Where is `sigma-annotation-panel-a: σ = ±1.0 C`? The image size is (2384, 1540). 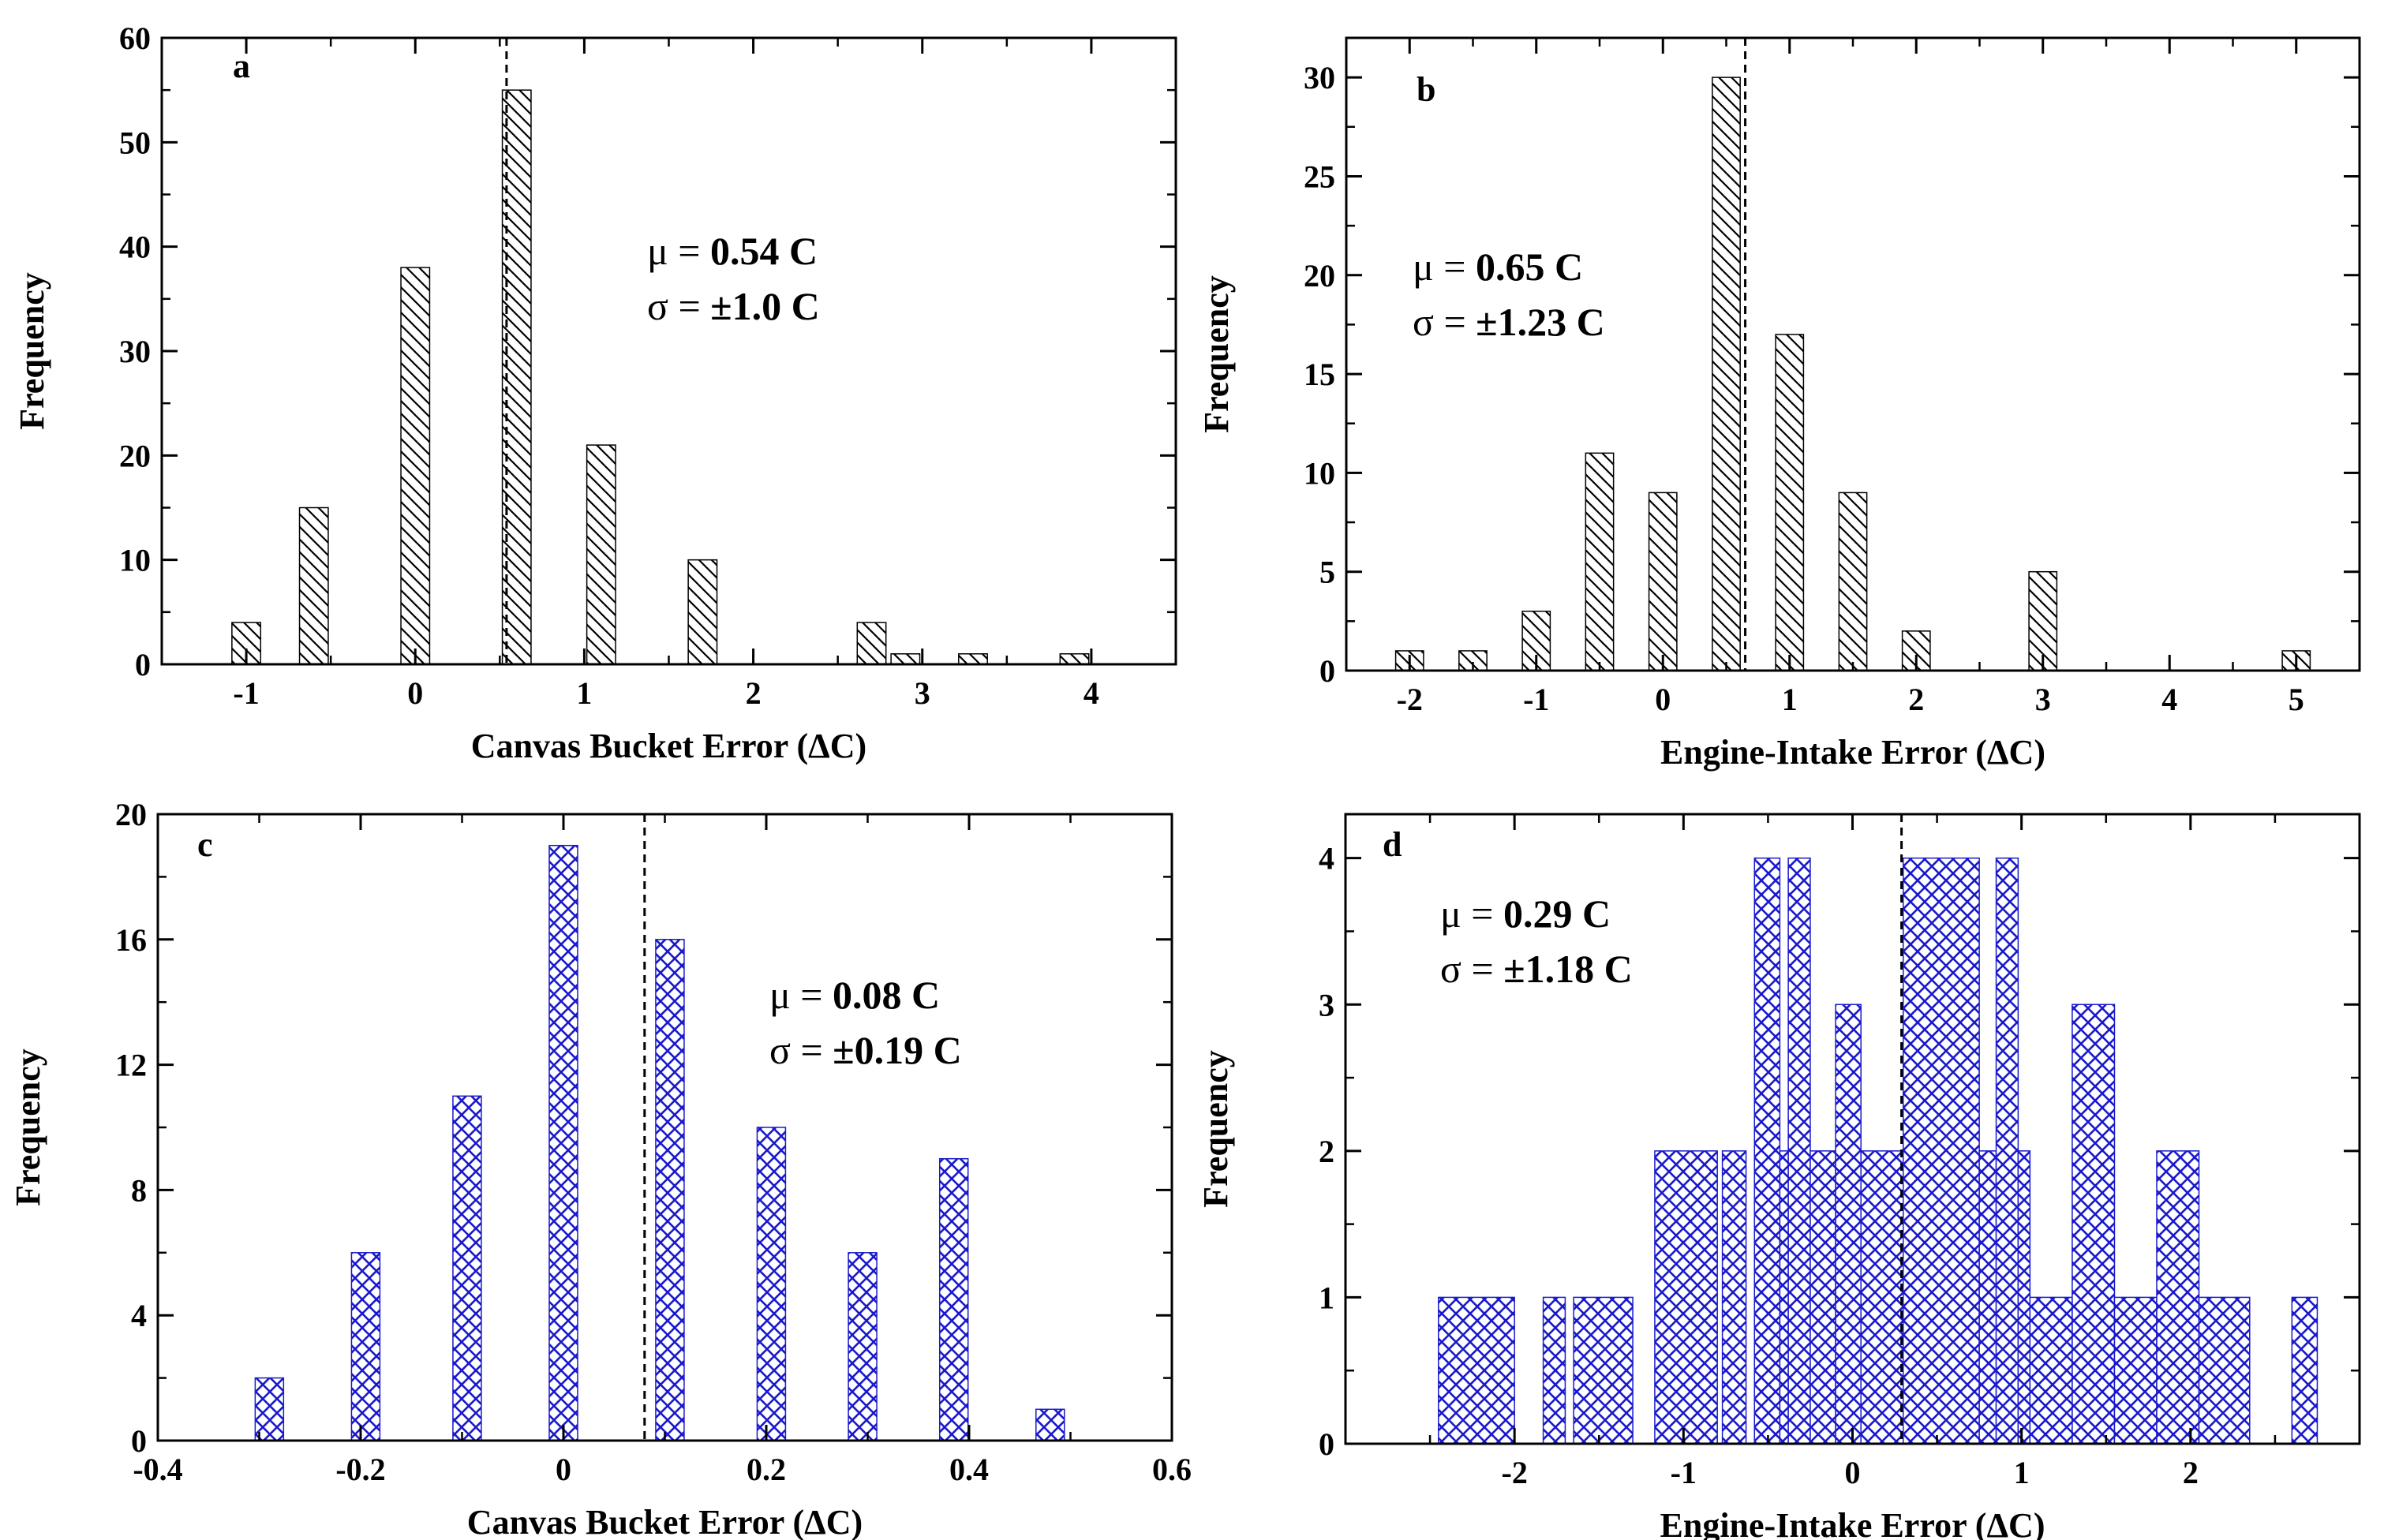
sigma-annotation-panel-a: σ = ±1.0 C is located at coordinates (733, 306).